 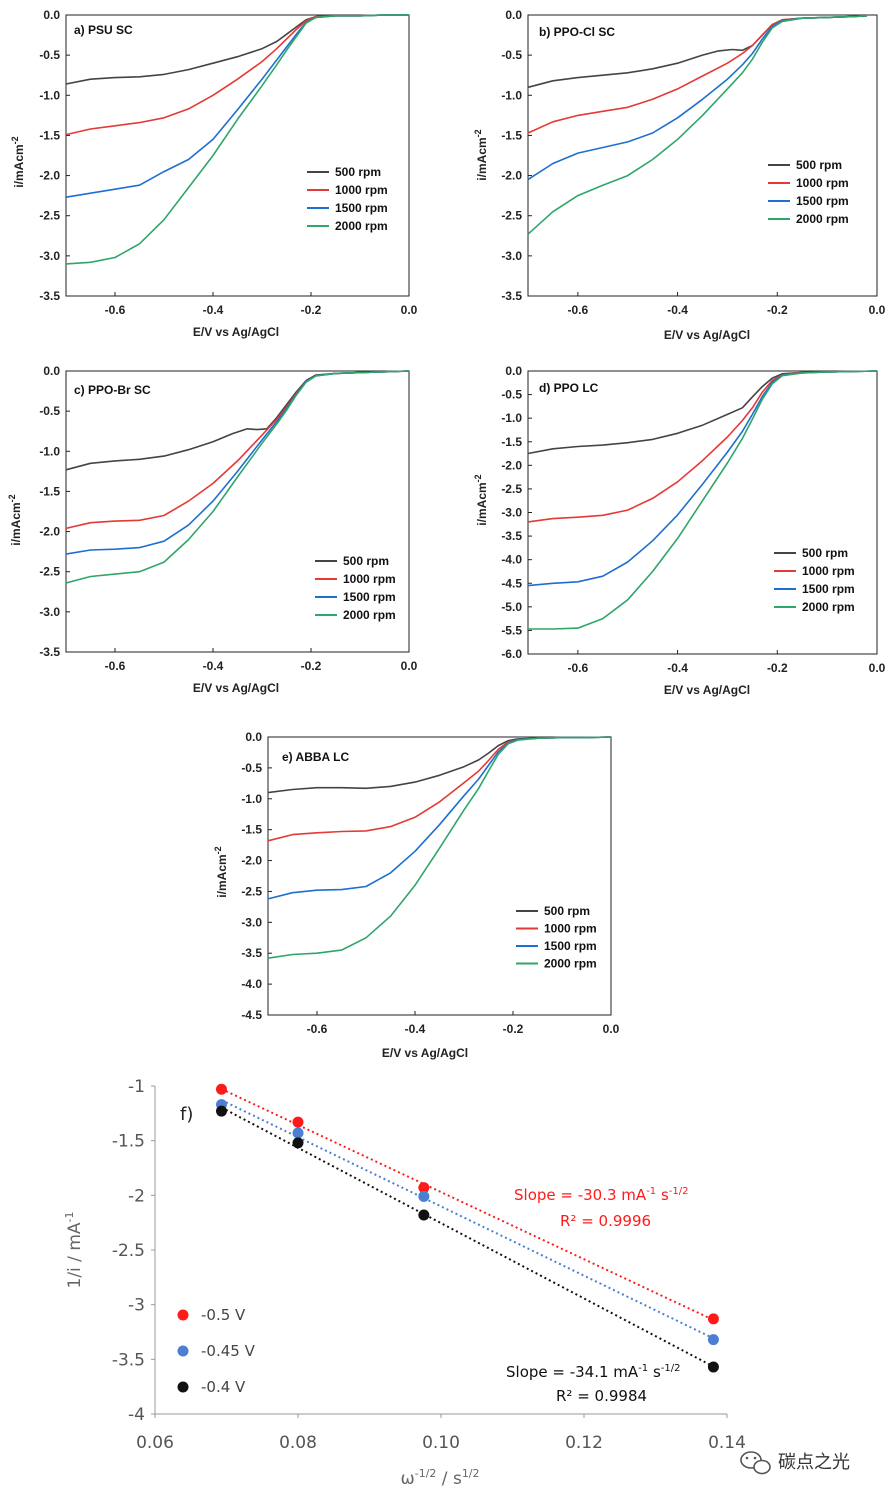 What do you see at coordinates (223, 1387) in the screenshot?
I see `legend-label: -0.4 V` at bounding box center [223, 1387].